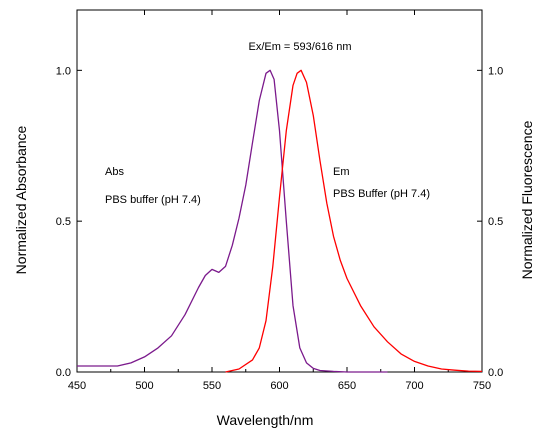 The image size is (543, 437). I want to click on y-tick-label-left: 0.5, so click(63, 222).